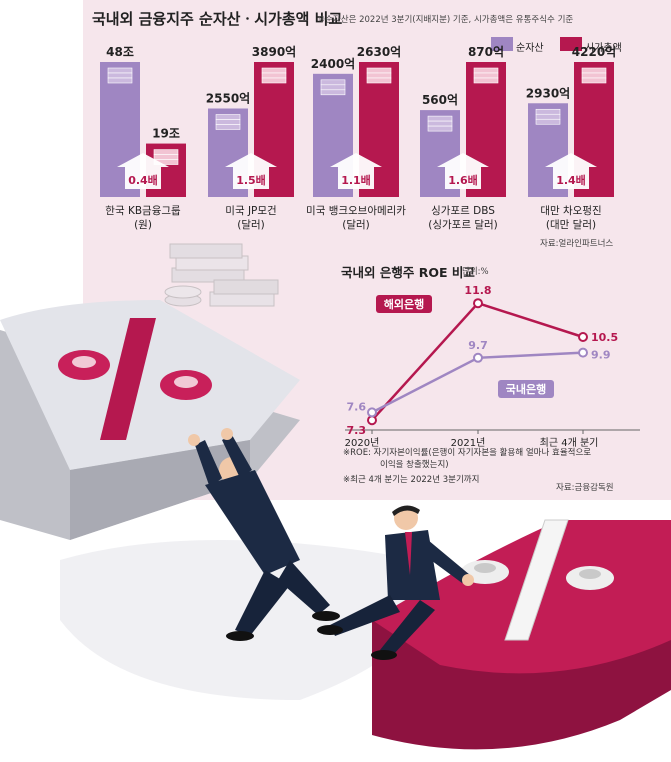 The height and width of the screenshot is (762, 671). What do you see at coordinates (166, 134) in the screenshot?
I see `value-label-market-cap: 19조` at bounding box center [166, 134].